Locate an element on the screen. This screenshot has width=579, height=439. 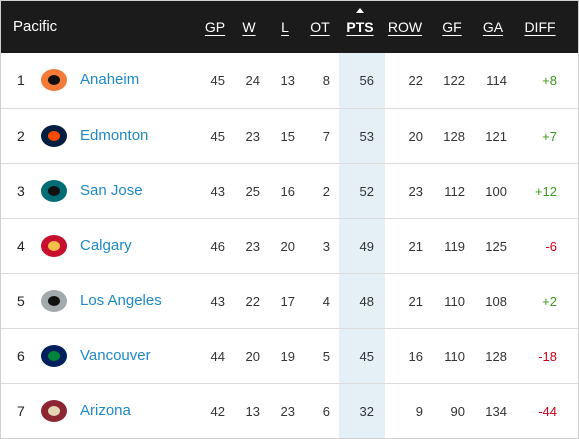
stat-cell: 114 is located at coordinates (496, 80).